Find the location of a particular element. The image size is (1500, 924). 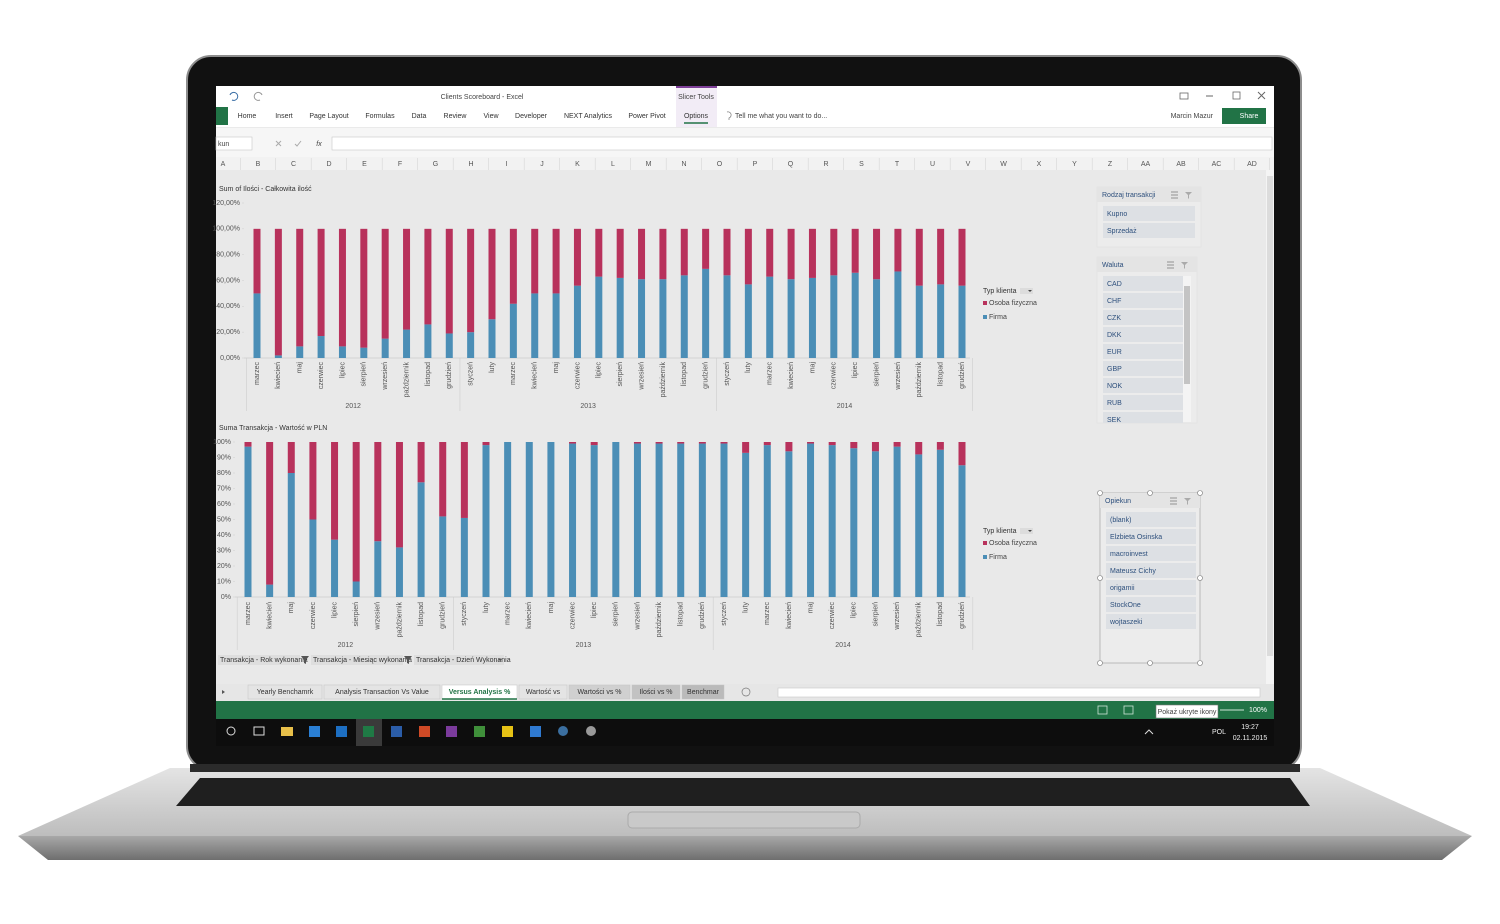

slicer-item-label: DKK is located at coordinates (1114, 335).